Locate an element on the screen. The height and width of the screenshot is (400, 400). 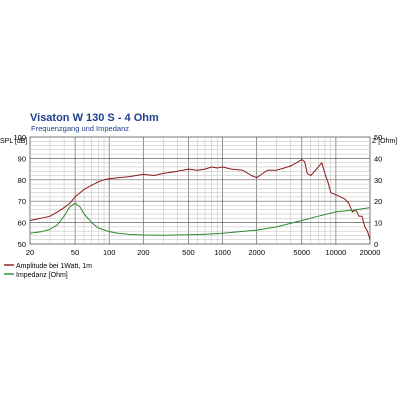
x-tick-label: 5000 is located at coordinates (301, 252).